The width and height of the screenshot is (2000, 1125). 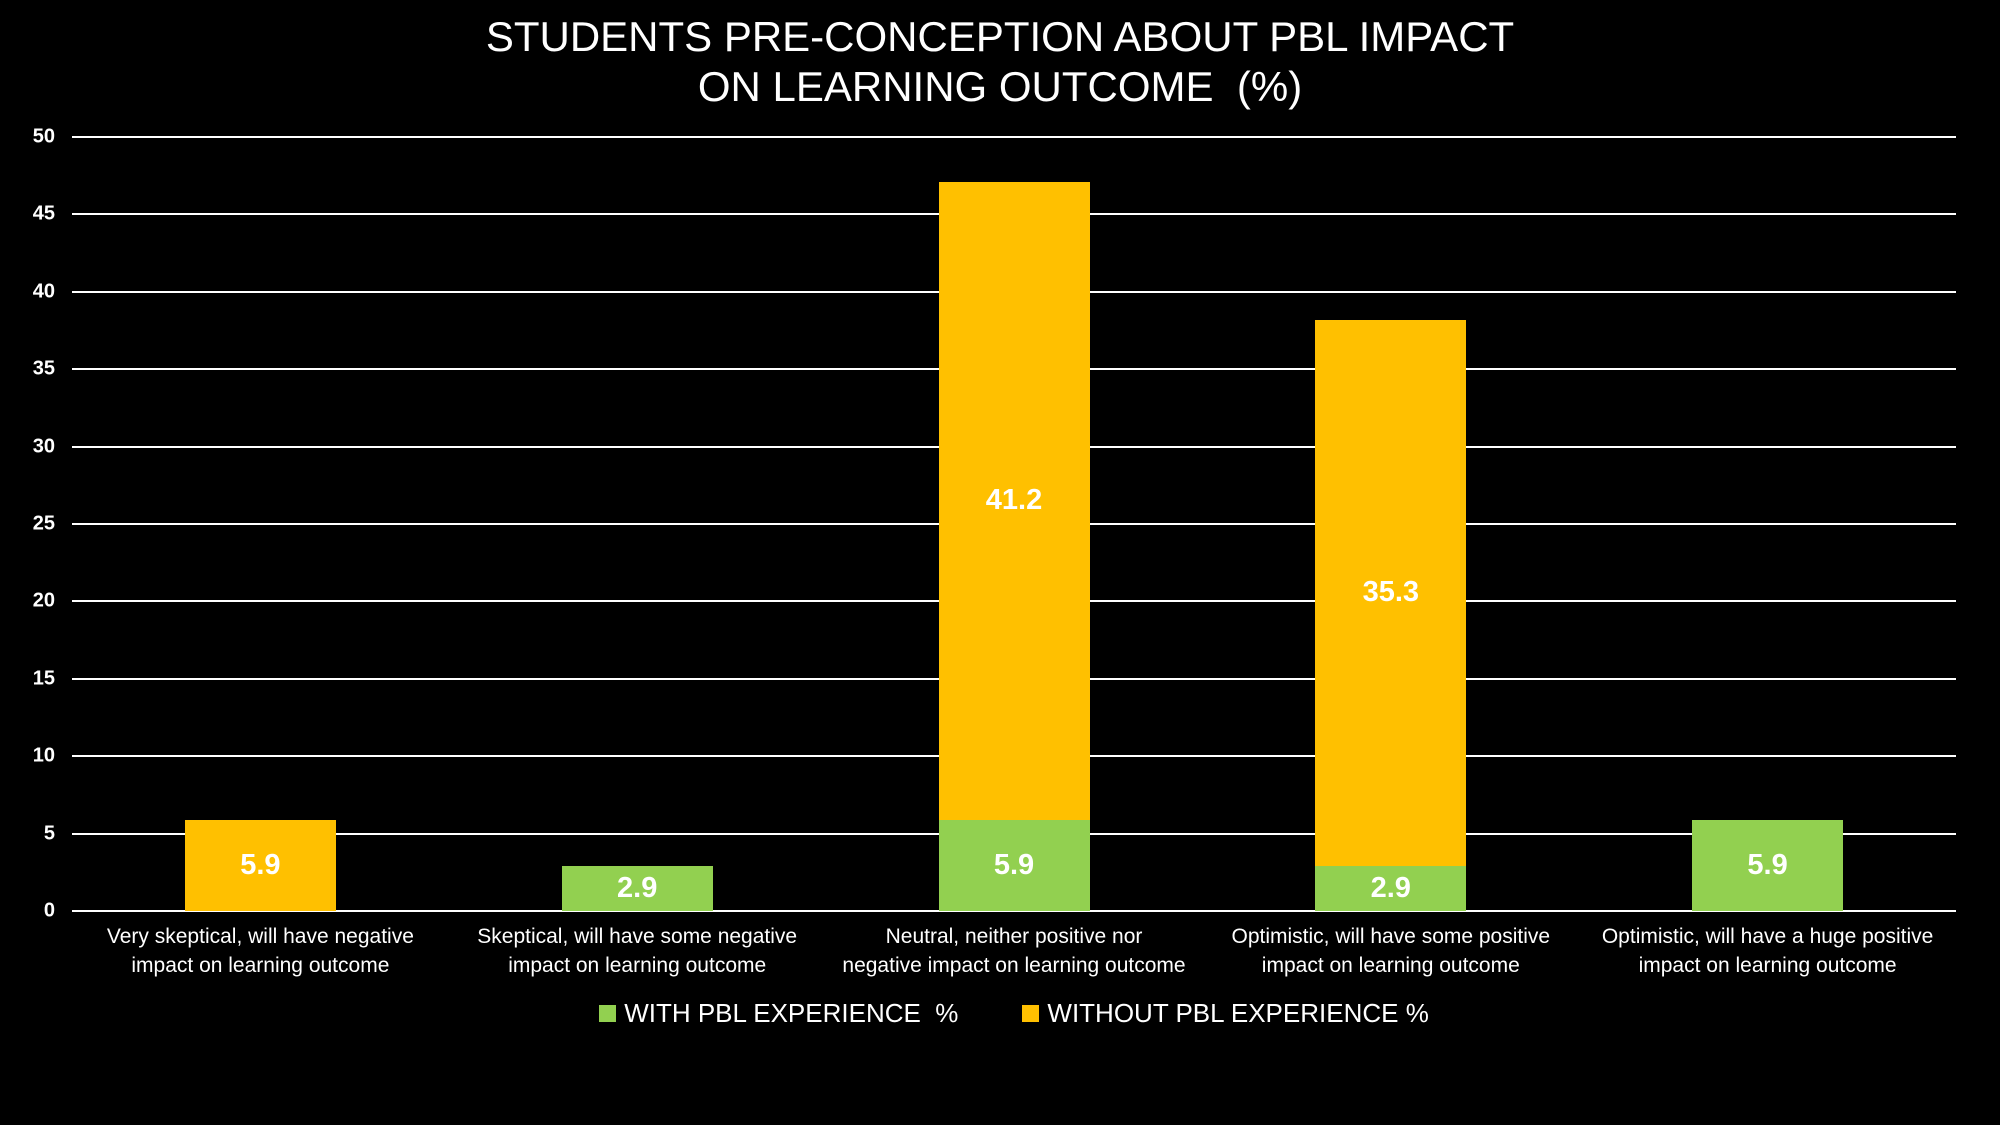 What do you see at coordinates (791, 1013) in the screenshot?
I see `legend-label: WITH PBL EXPERIENCE %` at bounding box center [791, 1013].